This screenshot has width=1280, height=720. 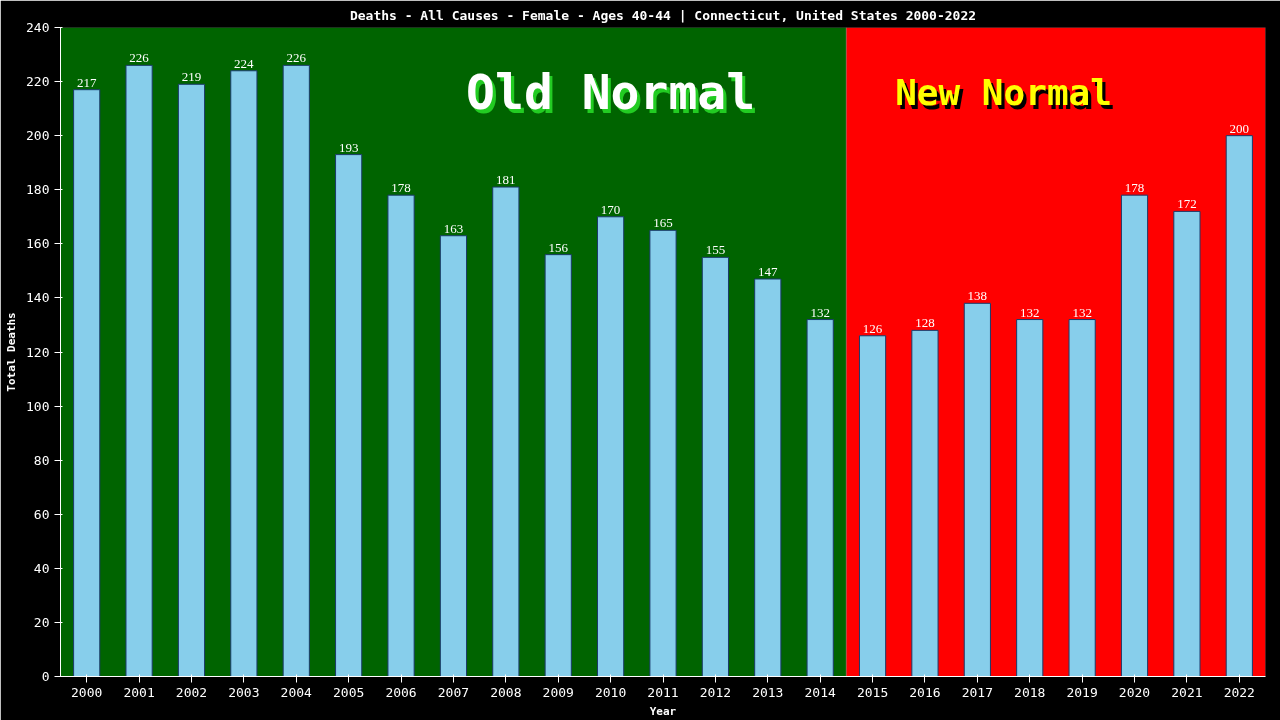 I want to click on x-tick-label: 2021, so click(x=1187, y=692).